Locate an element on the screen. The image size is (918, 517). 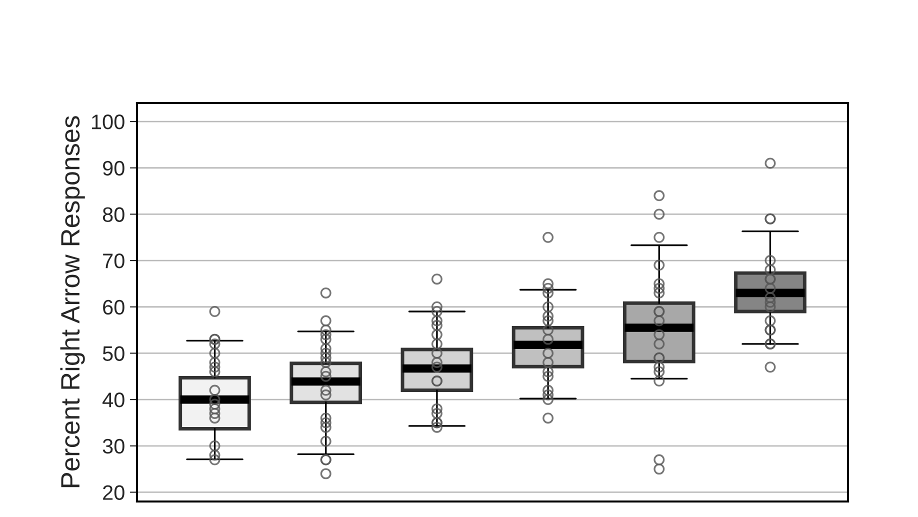
y-axis-title: Percent Right Arrow Responses is located at coordinates (72, 302).